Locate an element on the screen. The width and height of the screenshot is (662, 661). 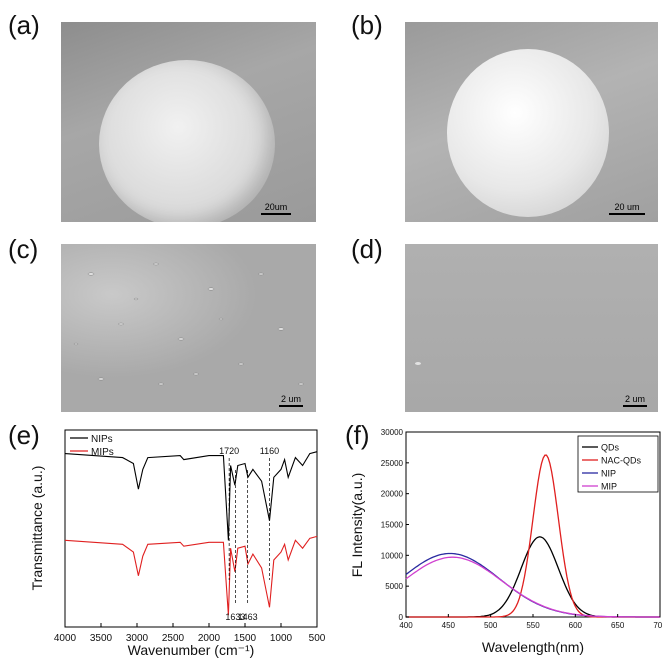
series-line-mips is located at coordinates (191, 575).